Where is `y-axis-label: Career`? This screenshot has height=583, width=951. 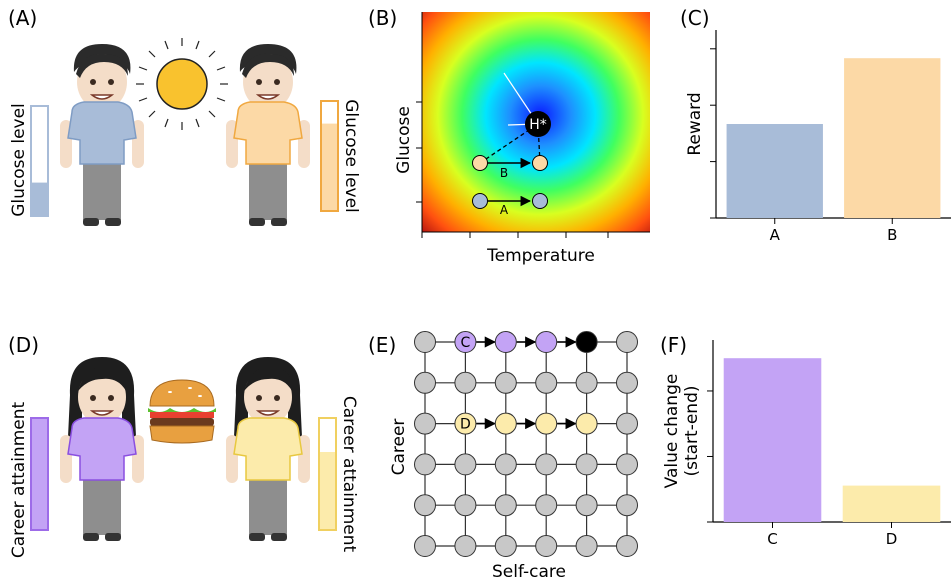
y-axis-label: Career is located at coordinates (399, 447).